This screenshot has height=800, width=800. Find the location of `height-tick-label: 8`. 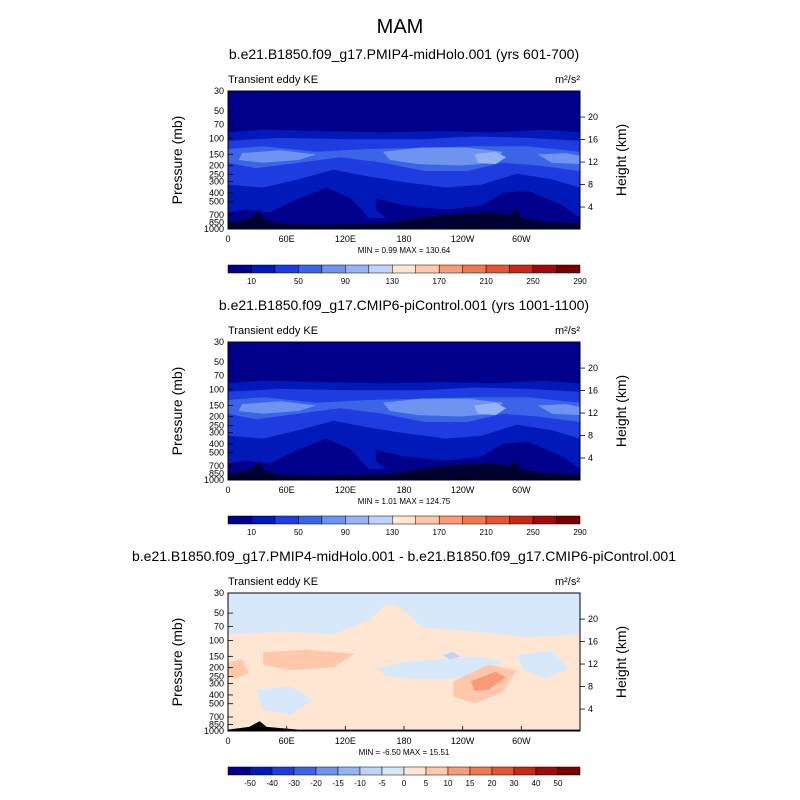

height-tick-label: 8 is located at coordinates (590, 436).